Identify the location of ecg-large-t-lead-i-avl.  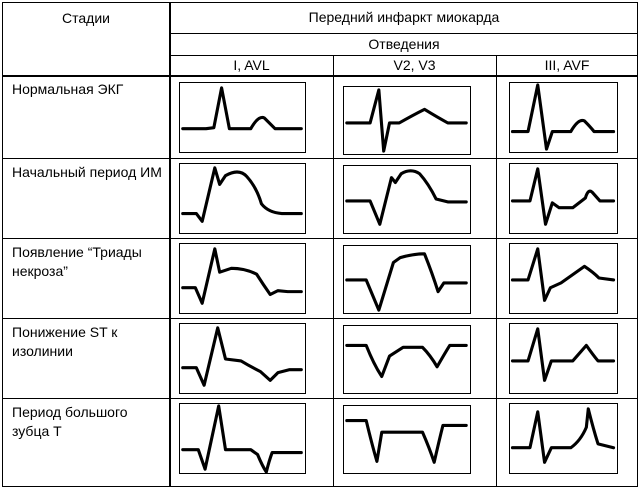
(242, 438).